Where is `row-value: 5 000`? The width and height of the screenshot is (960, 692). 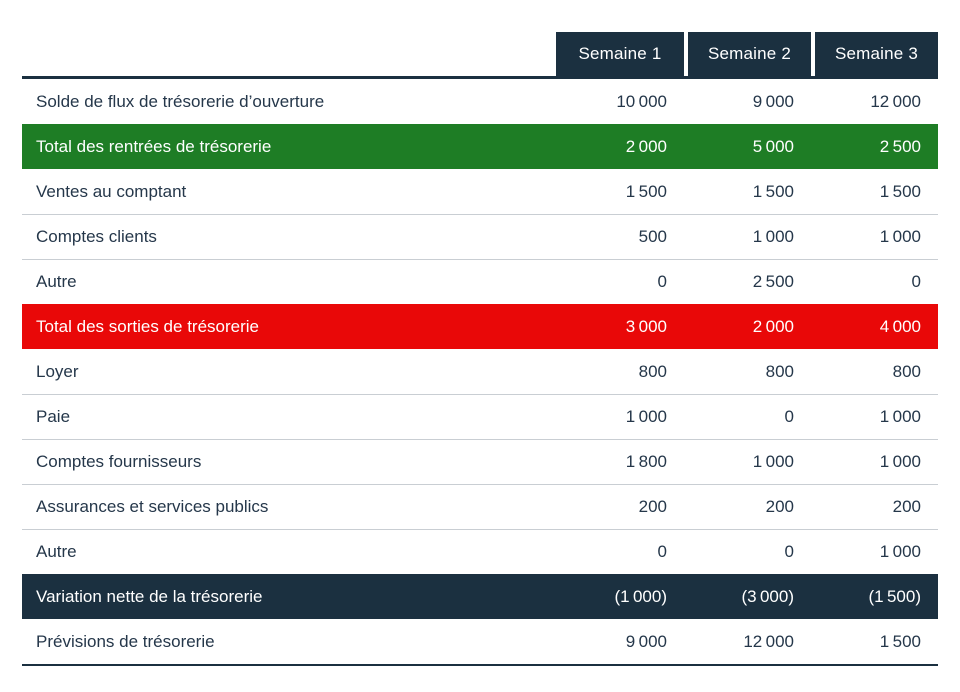 row-value: 5 000 is located at coordinates (747, 146).